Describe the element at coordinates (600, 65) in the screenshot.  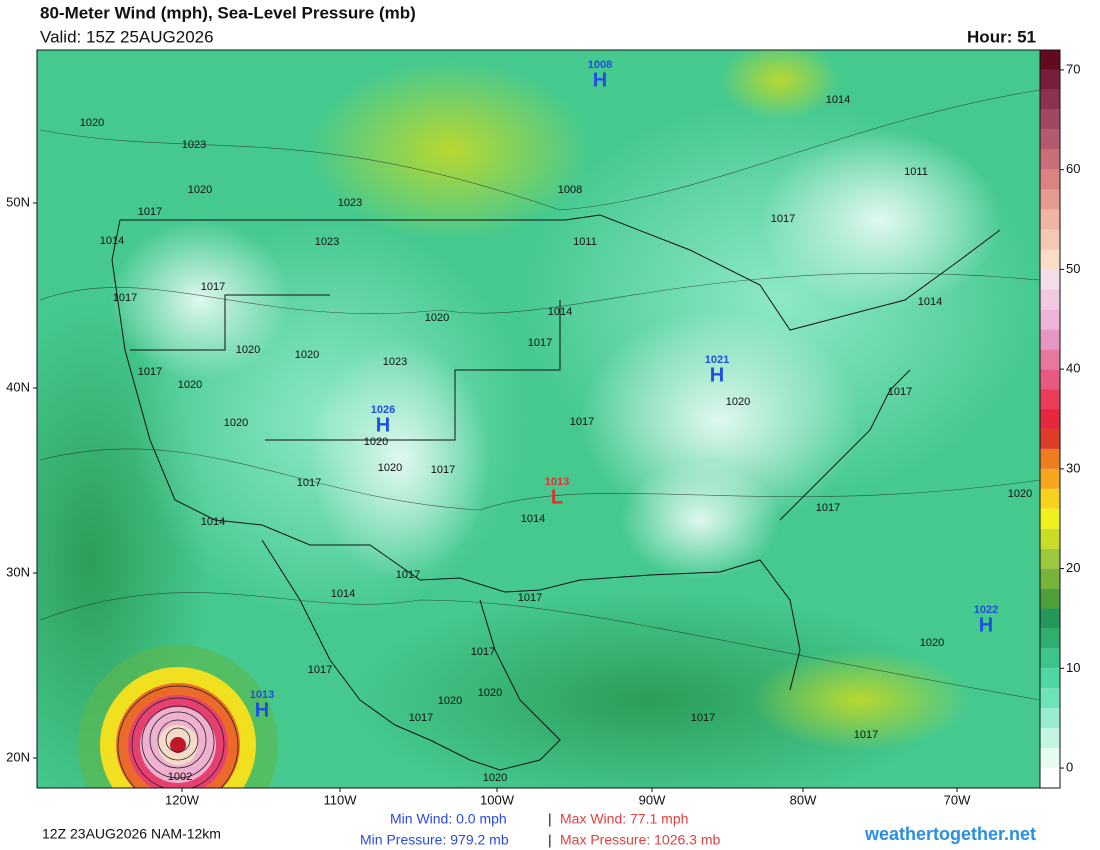
I see `center-pressure: 1008` at that location.